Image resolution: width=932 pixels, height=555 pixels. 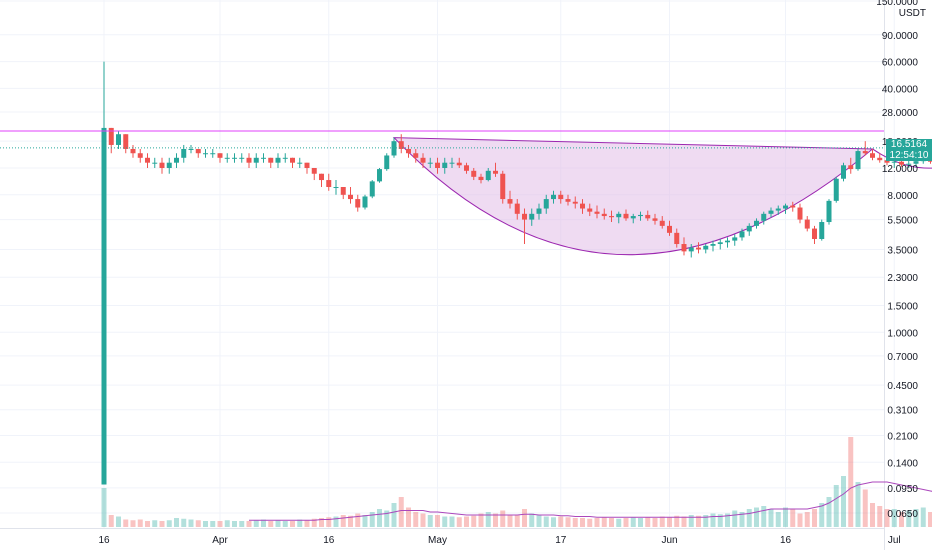 I want to click on y-tick-label: 0.1400, so click(x=902, y=463).